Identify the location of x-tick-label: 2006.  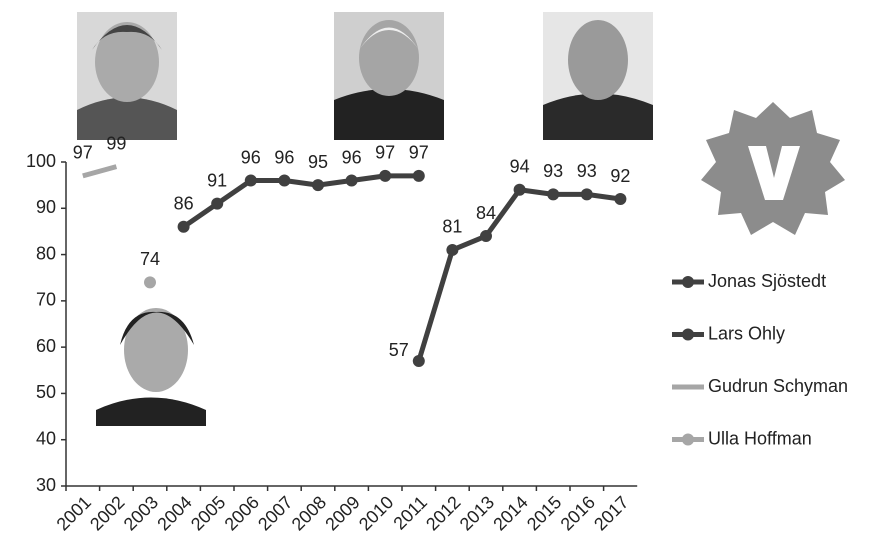
(242, 513).